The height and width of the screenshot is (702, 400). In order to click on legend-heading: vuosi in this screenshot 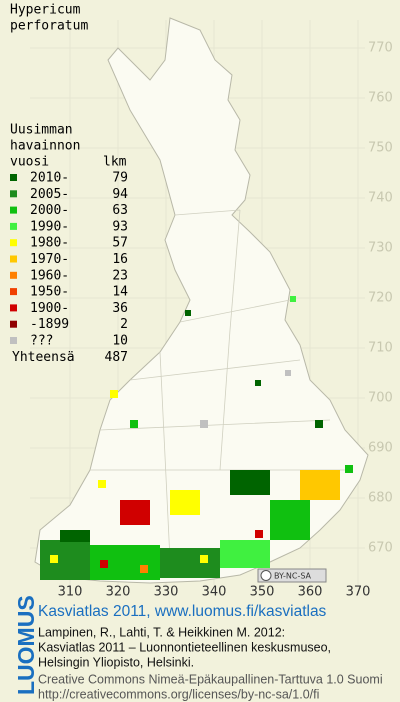, I will do `click(29, 162)`.